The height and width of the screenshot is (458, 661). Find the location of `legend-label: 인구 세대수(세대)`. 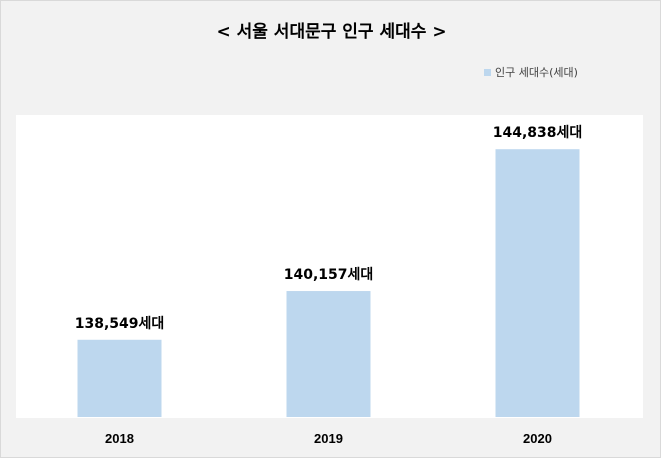

legend-label: 인구 세대수(세대) is located at coordinates (536, 72).